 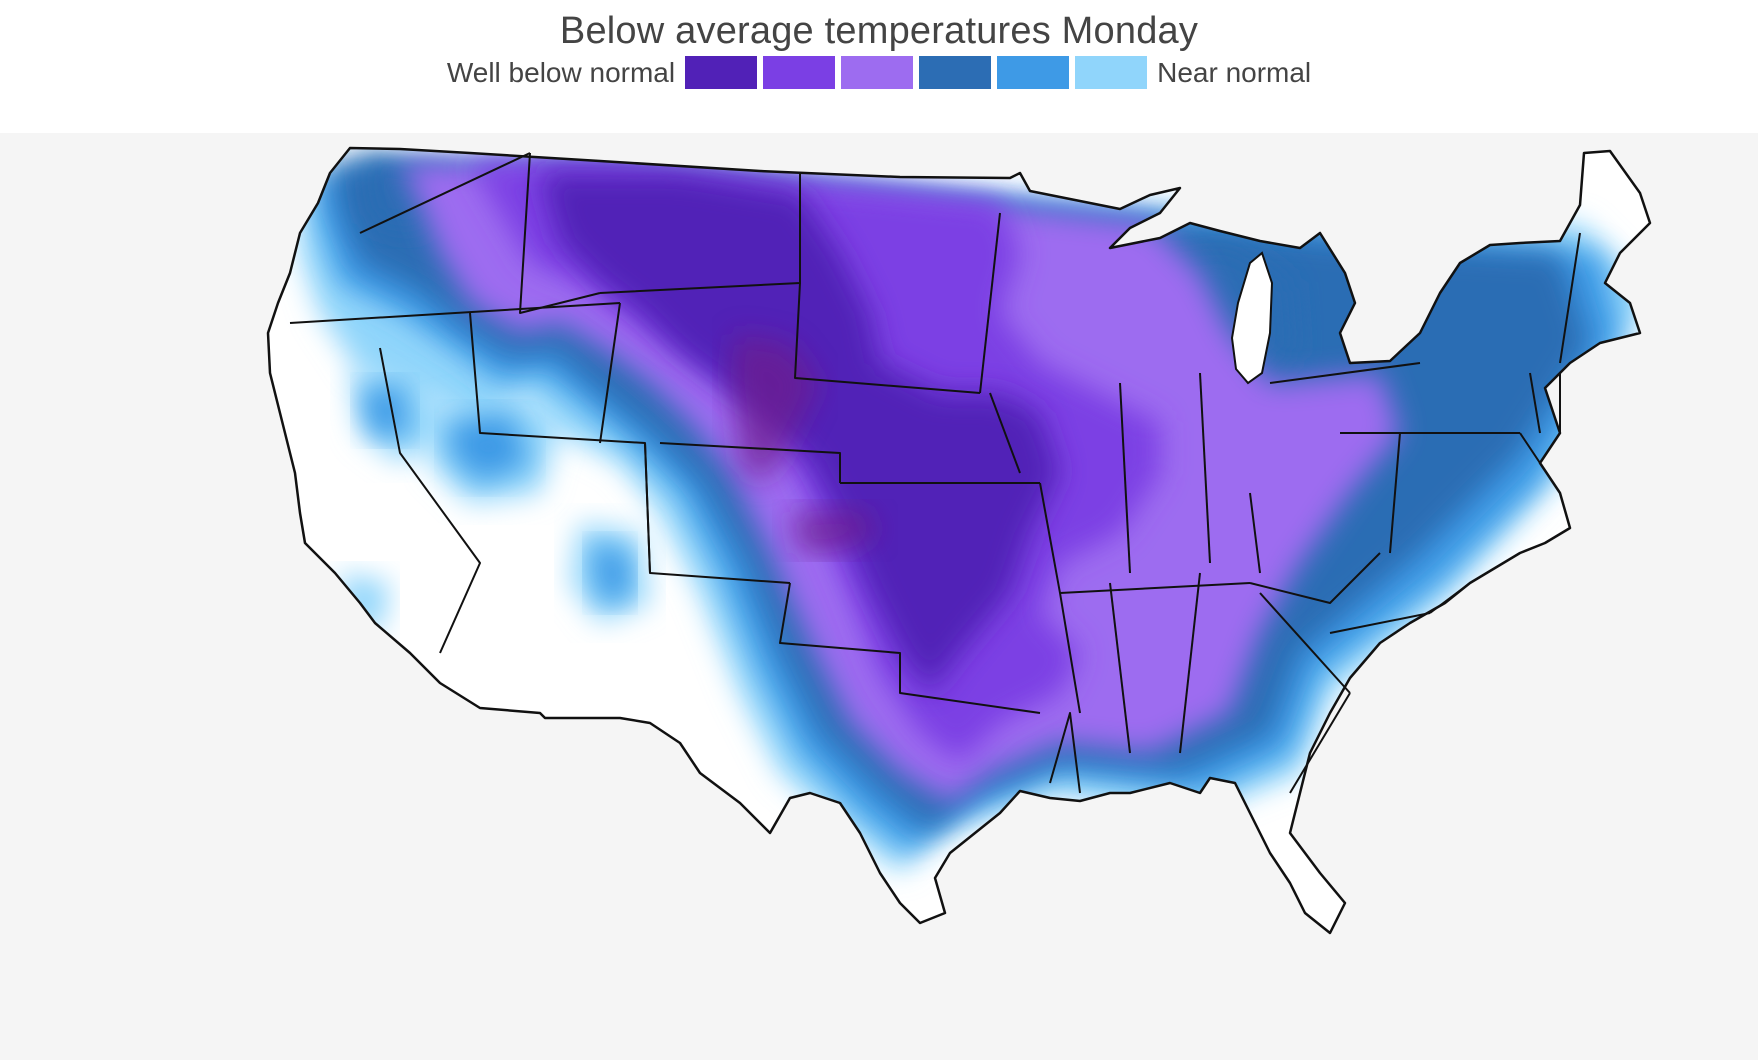 I want to click on lake-michigan, so click(x=1252, y=318).